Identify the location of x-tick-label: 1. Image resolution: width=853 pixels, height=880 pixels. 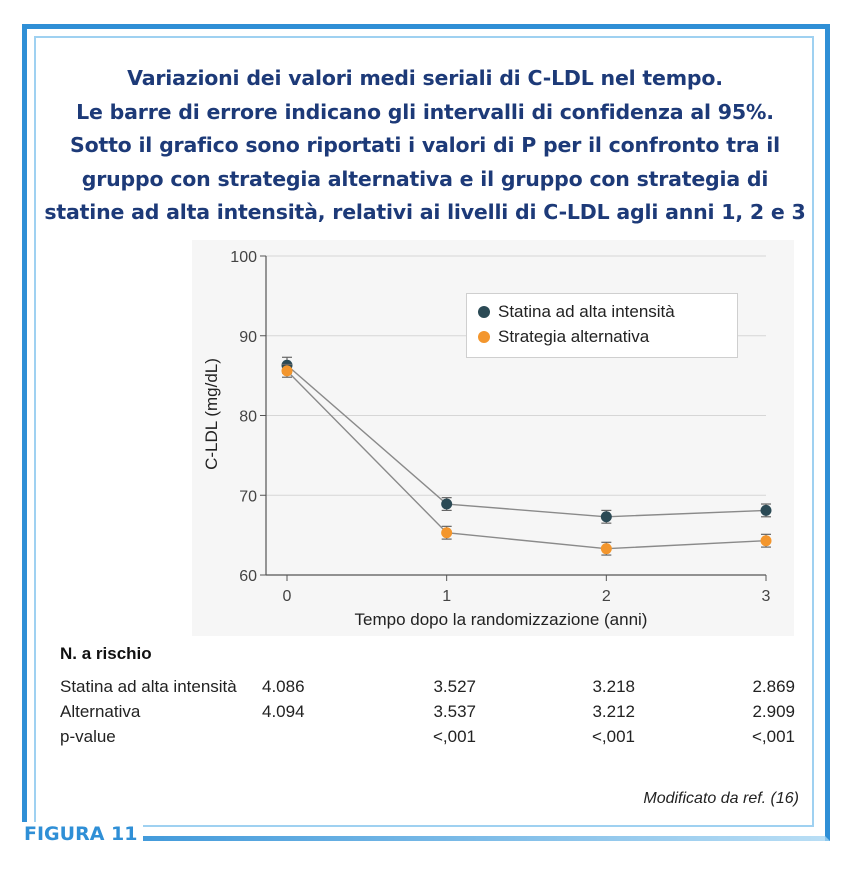
(446, 596).